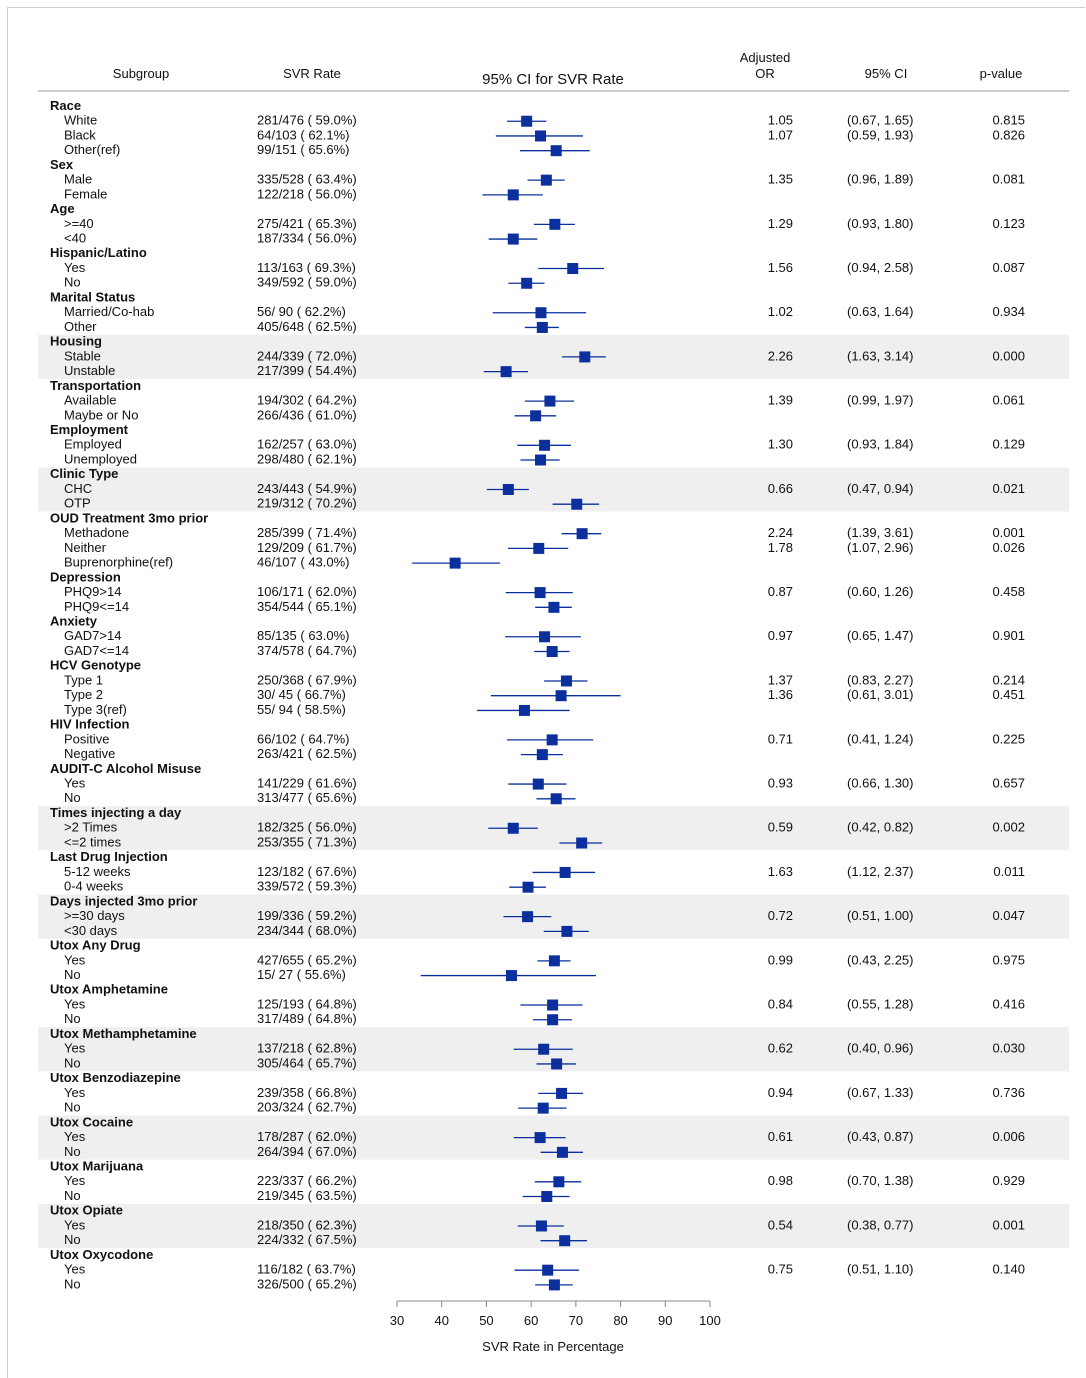 Image resolution: width=1086 pixels, height=1378 pixels. Describe the element at coordinates (1008, 1136) in the screenshot. I see `p-value: 0.006` at that location.